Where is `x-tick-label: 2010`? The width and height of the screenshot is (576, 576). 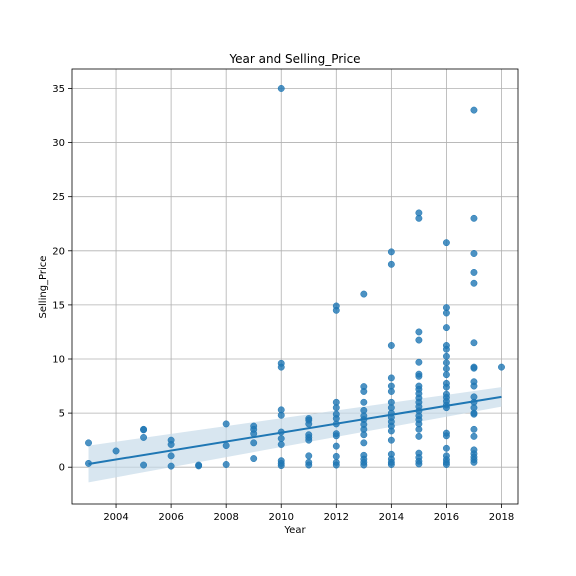 x-tick-label: 2010 is located at coordinates (281, 517).